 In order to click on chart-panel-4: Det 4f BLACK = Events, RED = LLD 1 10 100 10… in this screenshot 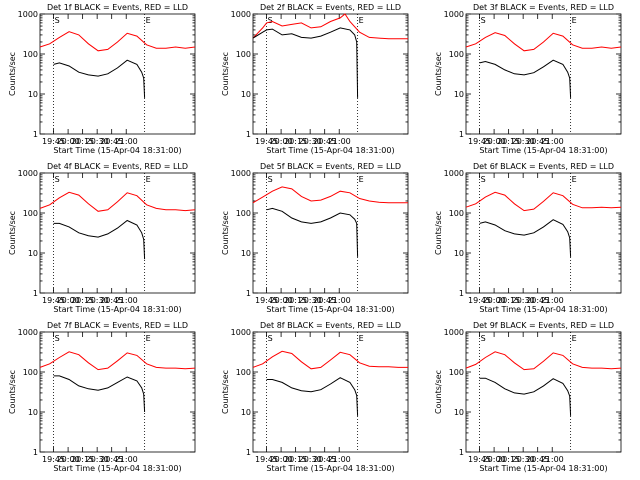, I will do `click(102, 238)`.